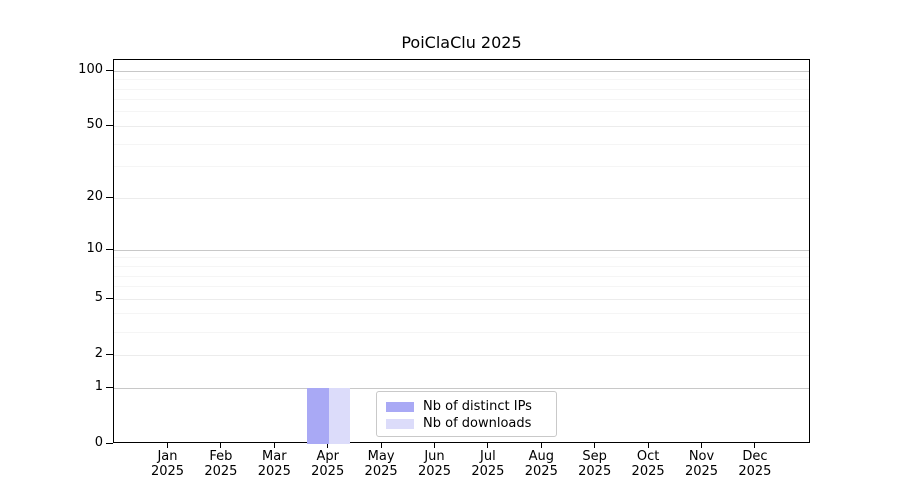 This screenshot has height=500, width=900. I want to click on x-tick-month: Nov, so click(701, 456).